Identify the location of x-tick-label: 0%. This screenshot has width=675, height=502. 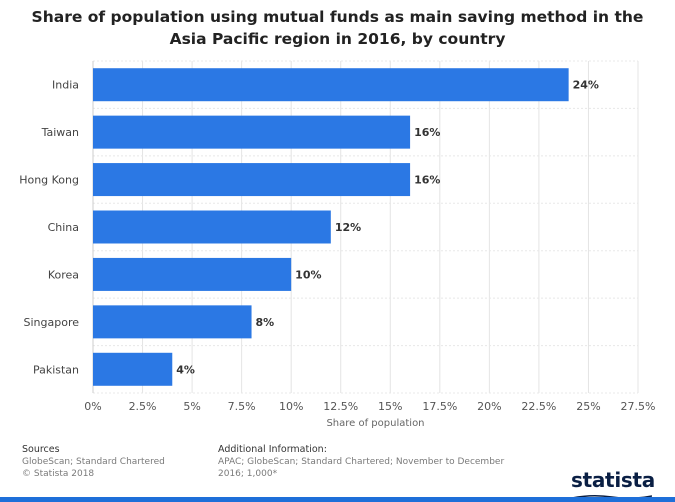
(92, 406).